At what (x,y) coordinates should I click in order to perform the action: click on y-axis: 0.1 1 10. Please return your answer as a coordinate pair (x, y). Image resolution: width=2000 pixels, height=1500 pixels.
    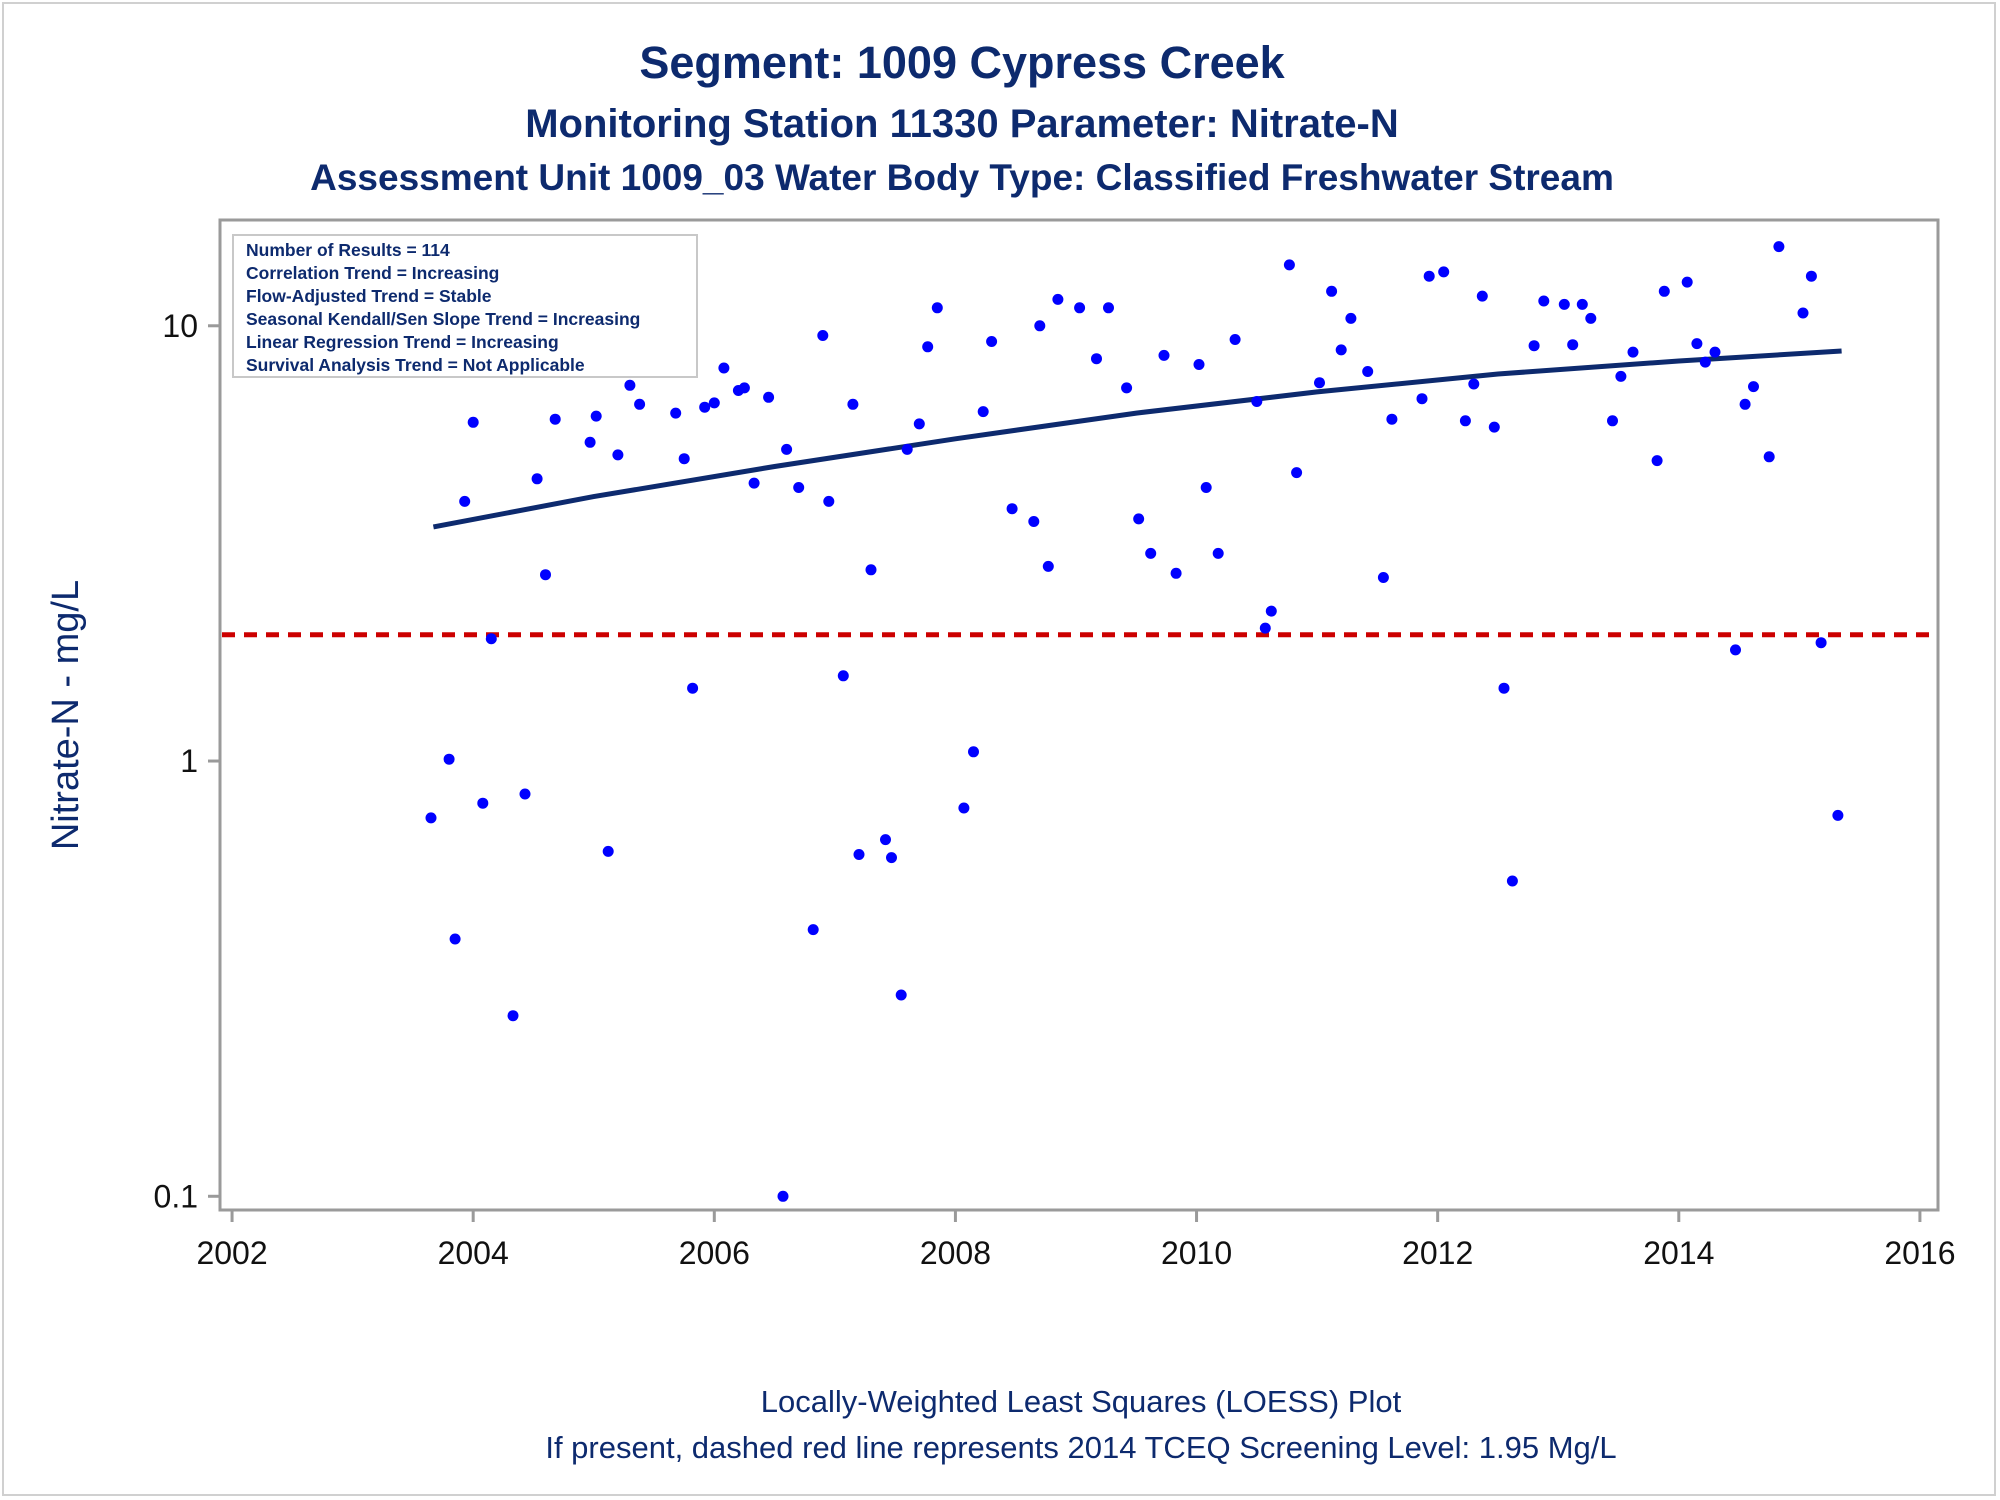
    Looking at the image, I should click on (187, 761).